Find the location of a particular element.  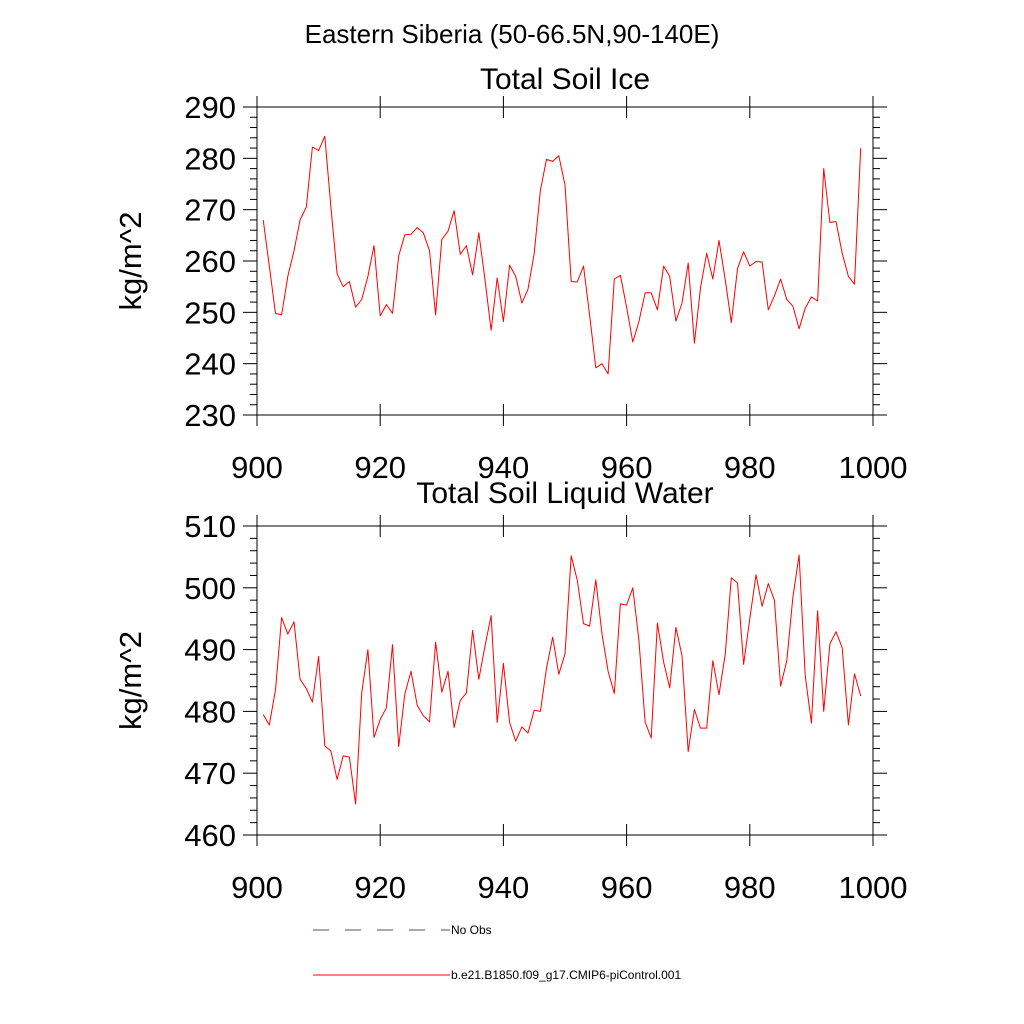

chart-0-ytick-label: 260 is located at coordinates (210, 261).